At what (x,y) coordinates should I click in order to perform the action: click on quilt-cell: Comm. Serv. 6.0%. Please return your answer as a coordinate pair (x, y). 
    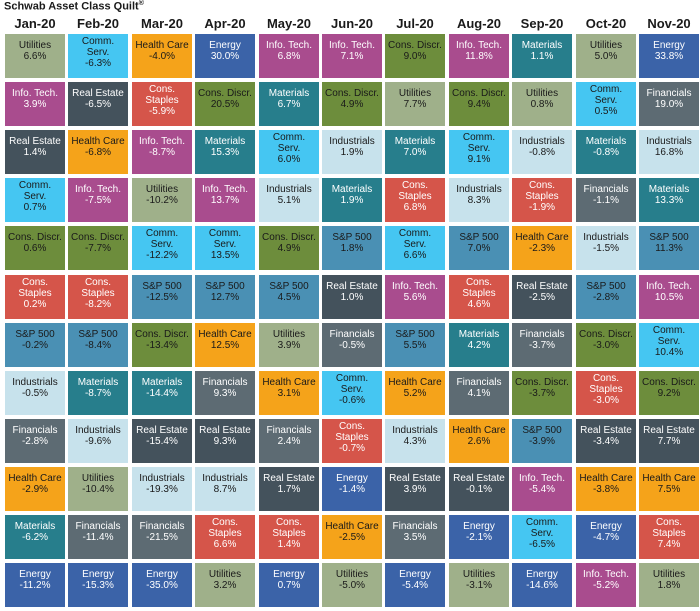
    Looking at the image, I should click on (289, 152).